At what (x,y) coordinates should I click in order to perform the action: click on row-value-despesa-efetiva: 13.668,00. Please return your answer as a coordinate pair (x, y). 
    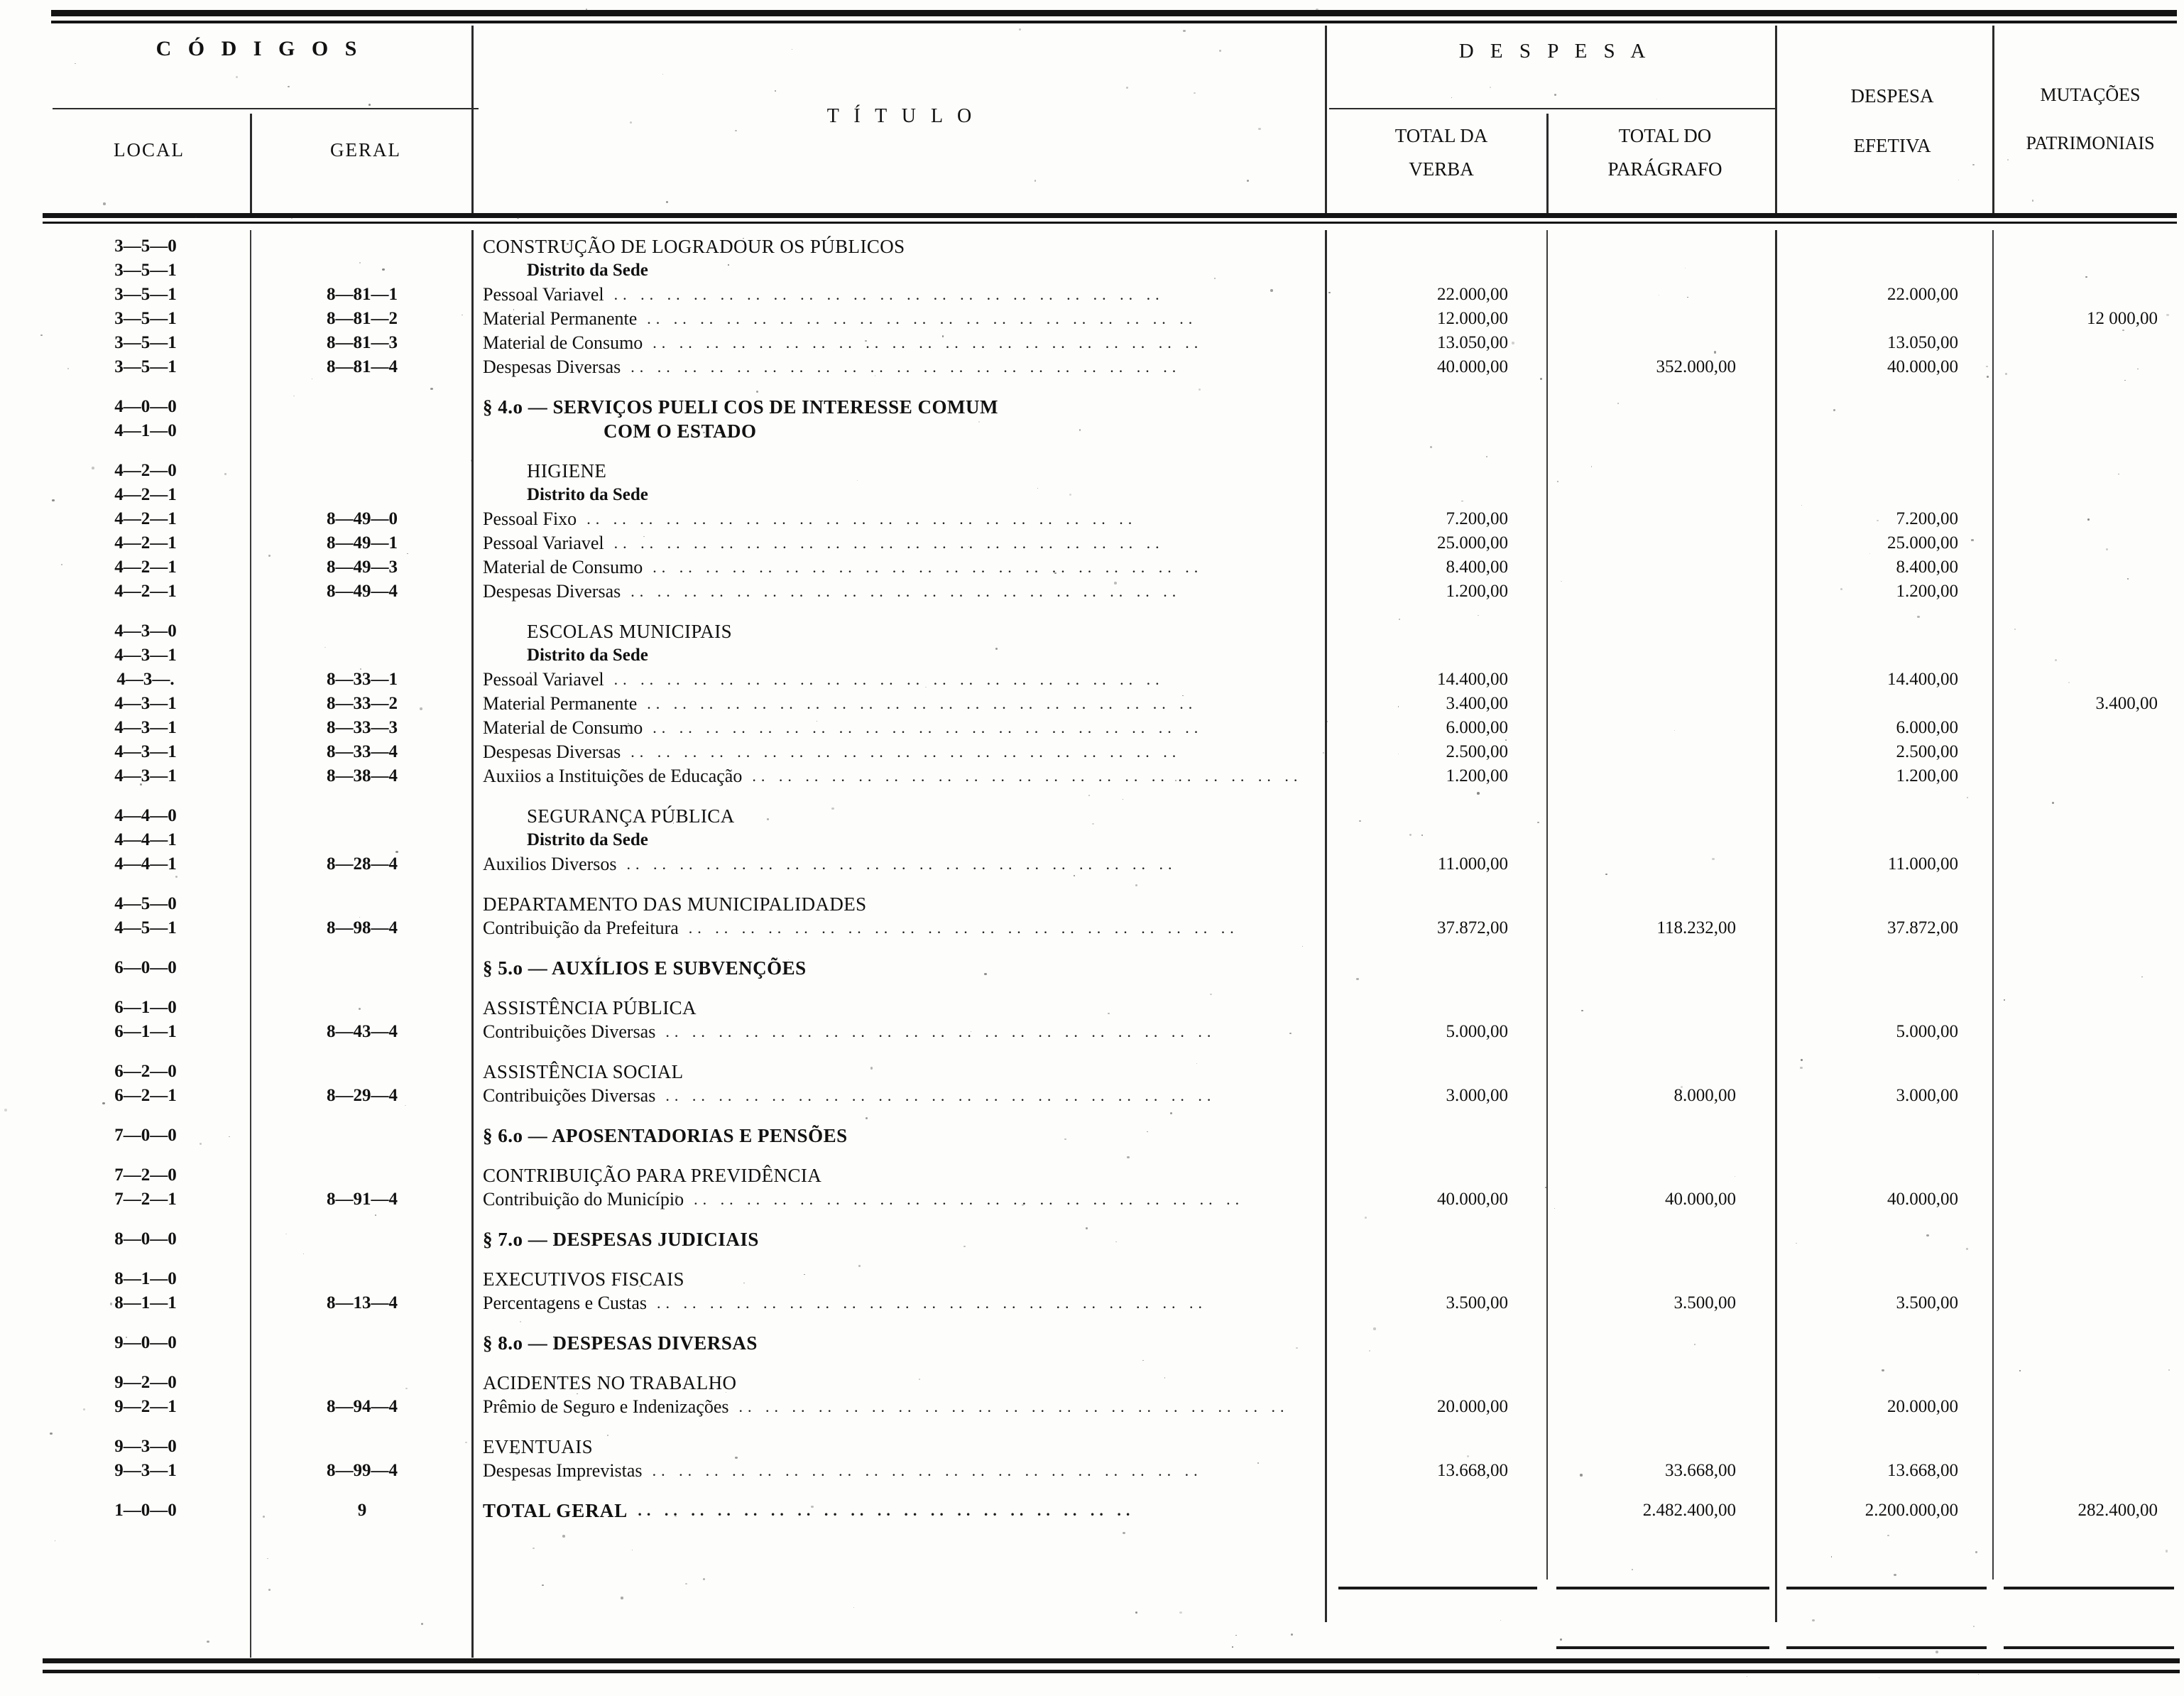
    Looking at the image, I should click on (1923, 1470).